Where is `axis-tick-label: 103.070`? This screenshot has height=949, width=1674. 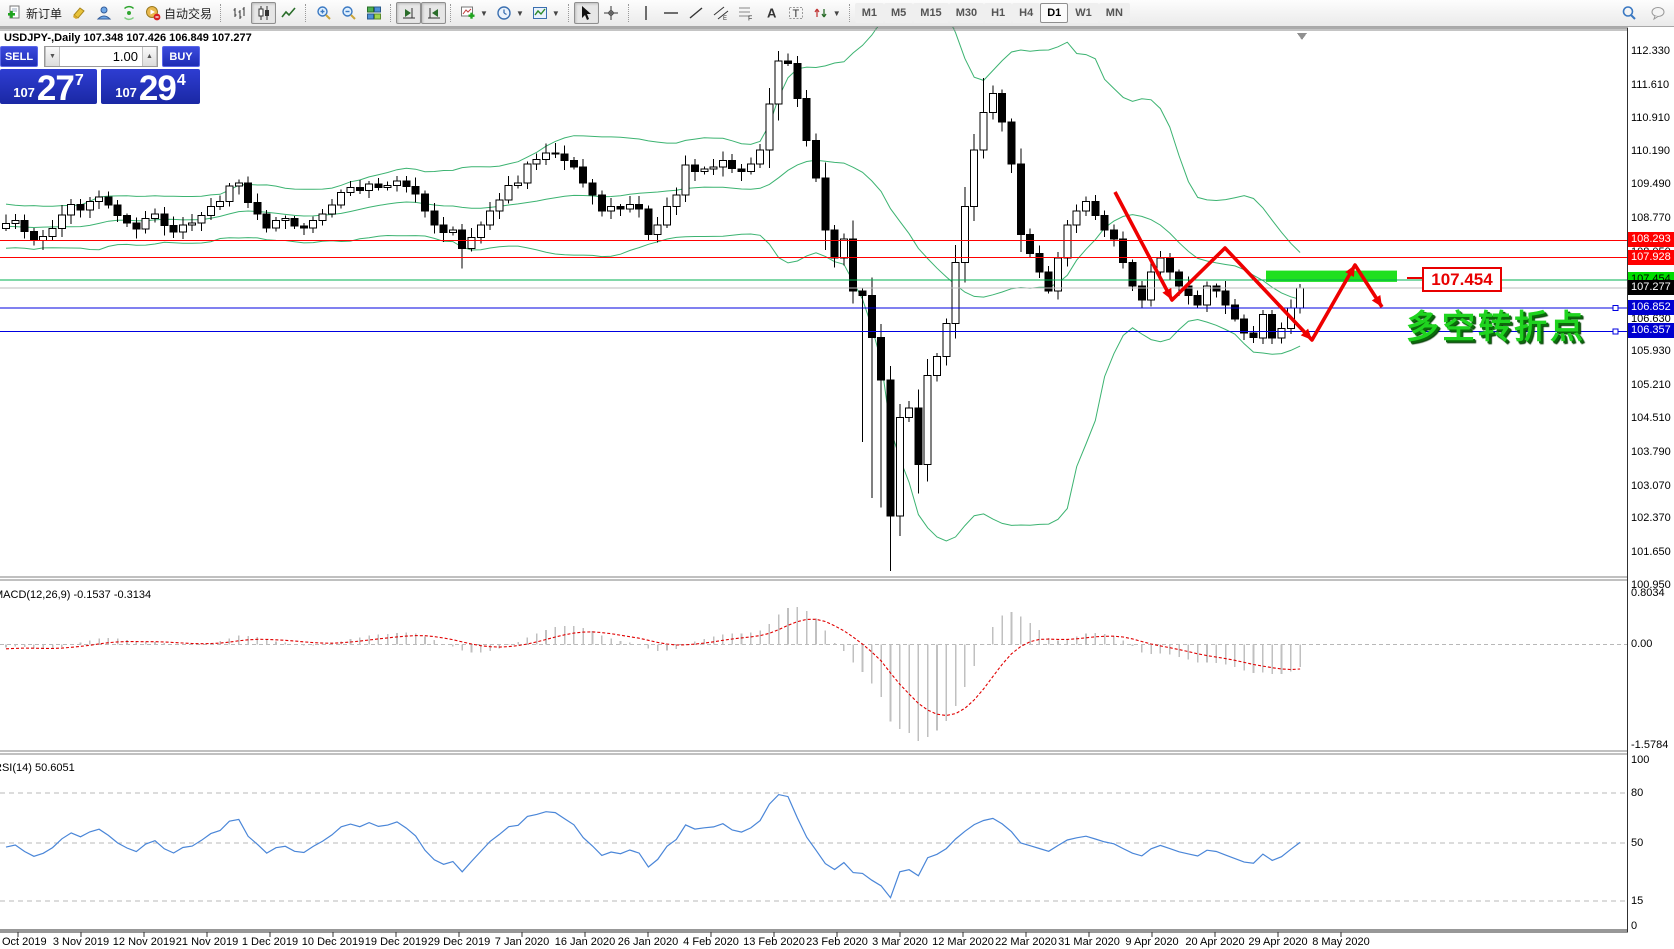
axis-tick-label: 103.070 is located at coordinates (1651, 486).